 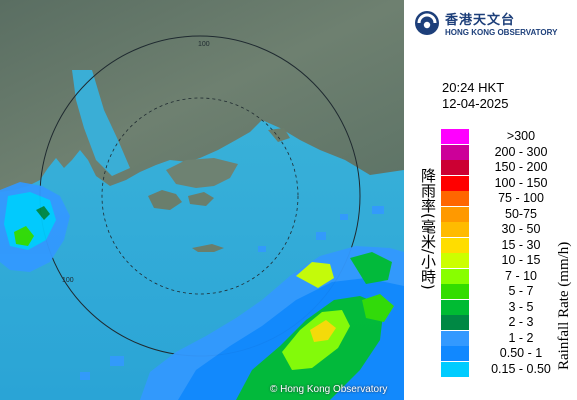 I want to click on legend-item-label: 50-75, so click(x=521, y=213).